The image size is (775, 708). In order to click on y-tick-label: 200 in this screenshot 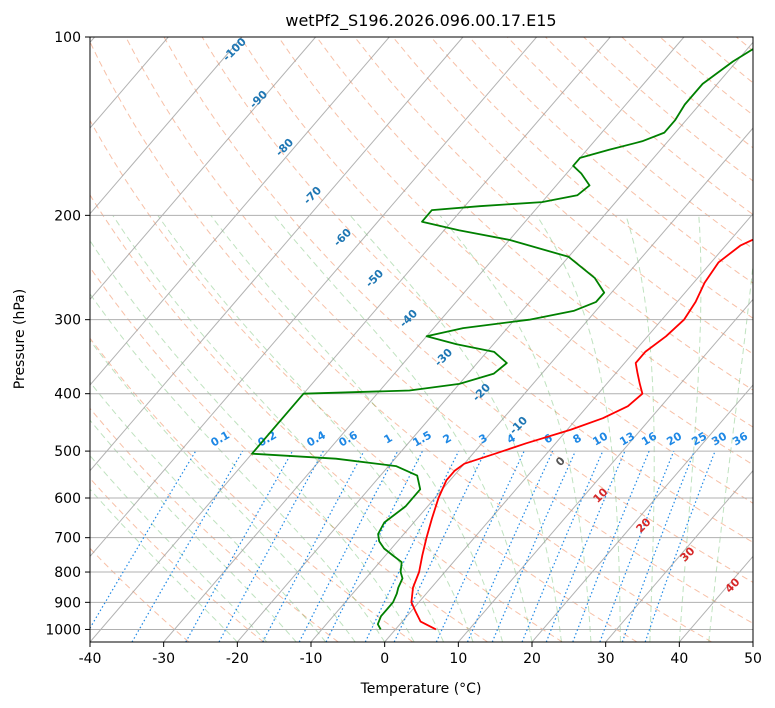, I will do `click(67, 216)`.